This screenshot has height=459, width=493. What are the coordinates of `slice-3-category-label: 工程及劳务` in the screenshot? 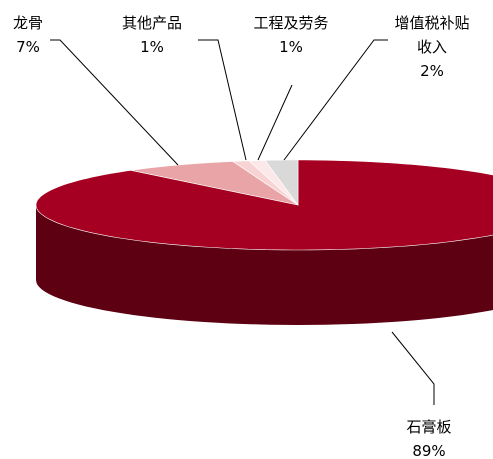 It's located at (290, 23).